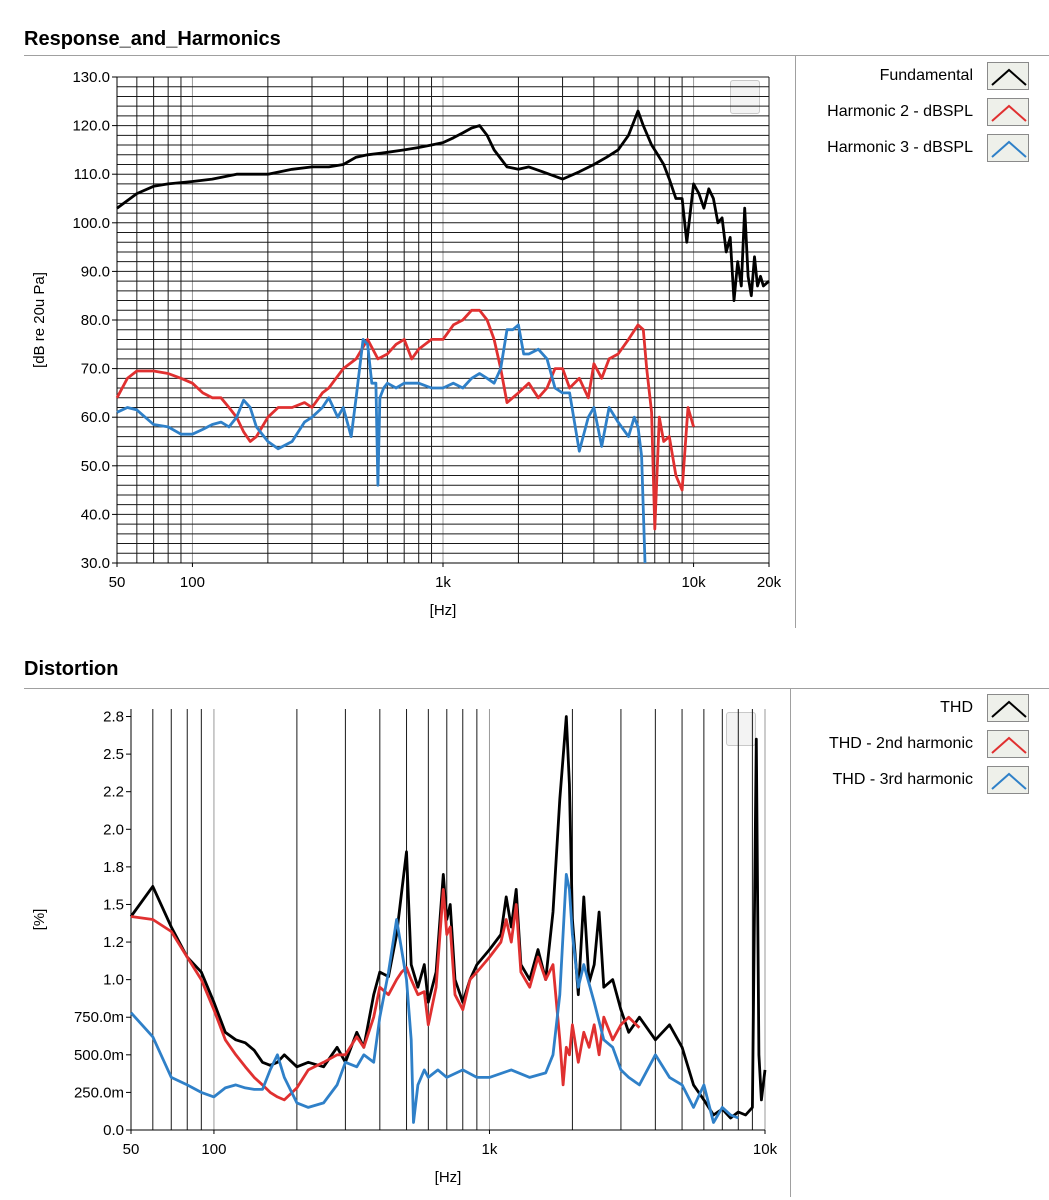  What do you see at coordinates (91, 126) in the screenshot?
I see `y-tick-label: 120.0` at bounding box center [91, 126].